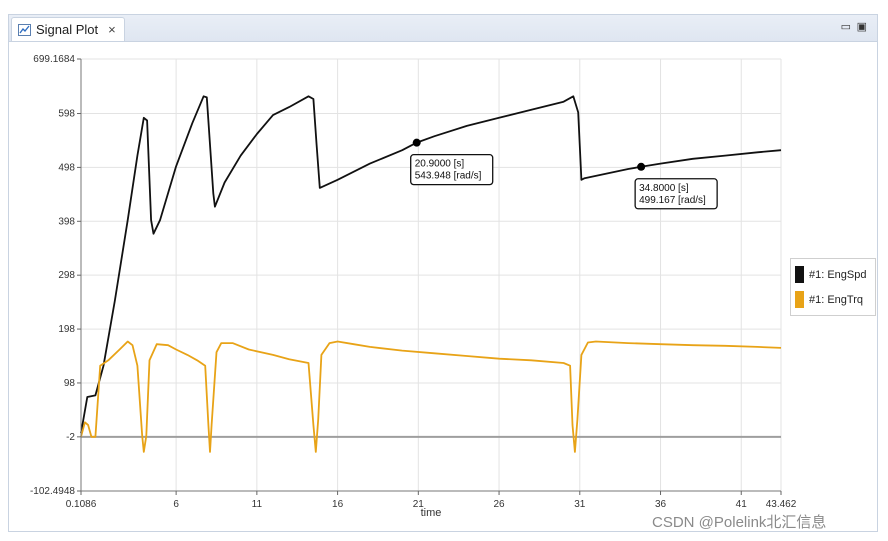  I want to click on y-tick-label: 598, so click(66, 114).